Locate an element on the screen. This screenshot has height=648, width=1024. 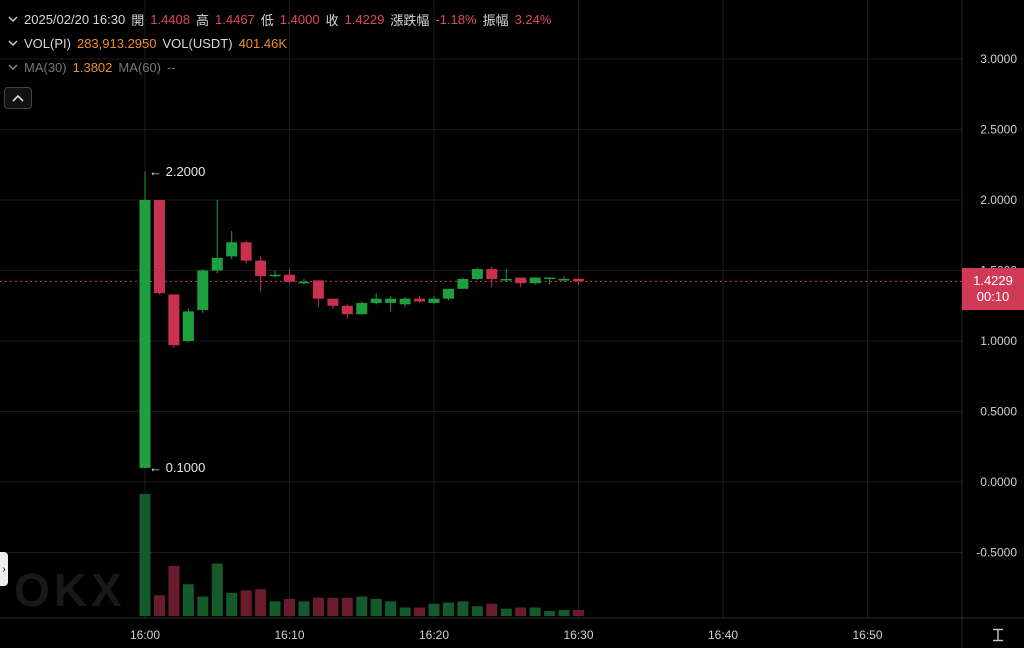
ma60-value: -- is located at coordinates (171, 67).